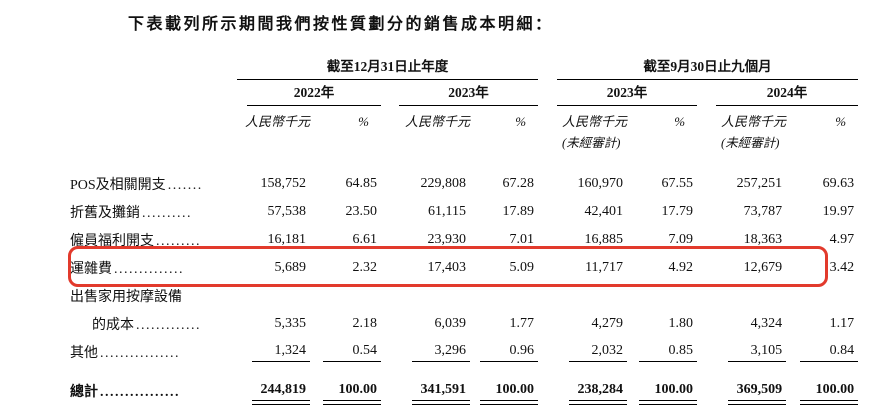 This screenshot has width=889, height=419. What do you see at coordinates (91, 269) in the screenshot?
I see `row-label-text: 運雜費` at bounding box center [91, 269].